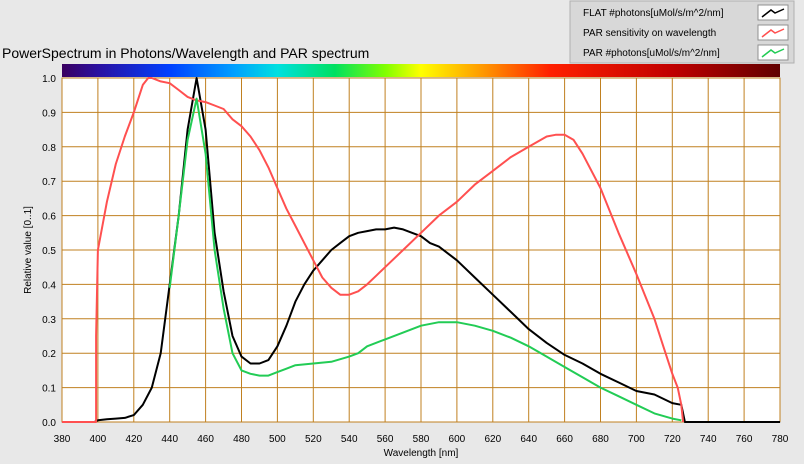 The width and height of the screenshot is (804, 464). What do you see at coordinates (528, 439) in the screenshot?
I see `x-tick-label: 640` at bounding box center [528, 439].